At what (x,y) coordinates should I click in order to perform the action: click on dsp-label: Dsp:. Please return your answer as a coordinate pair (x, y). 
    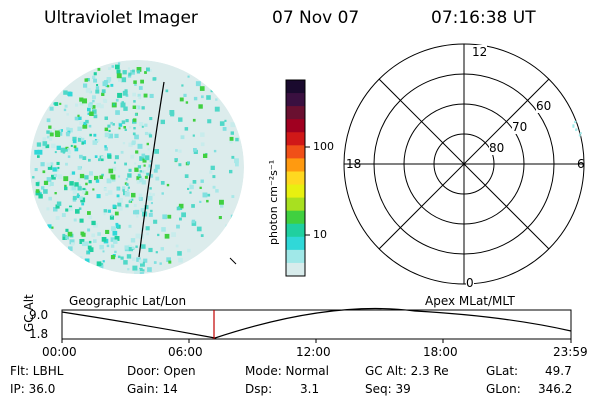
    Looking at the image, I should click on (259, 389).